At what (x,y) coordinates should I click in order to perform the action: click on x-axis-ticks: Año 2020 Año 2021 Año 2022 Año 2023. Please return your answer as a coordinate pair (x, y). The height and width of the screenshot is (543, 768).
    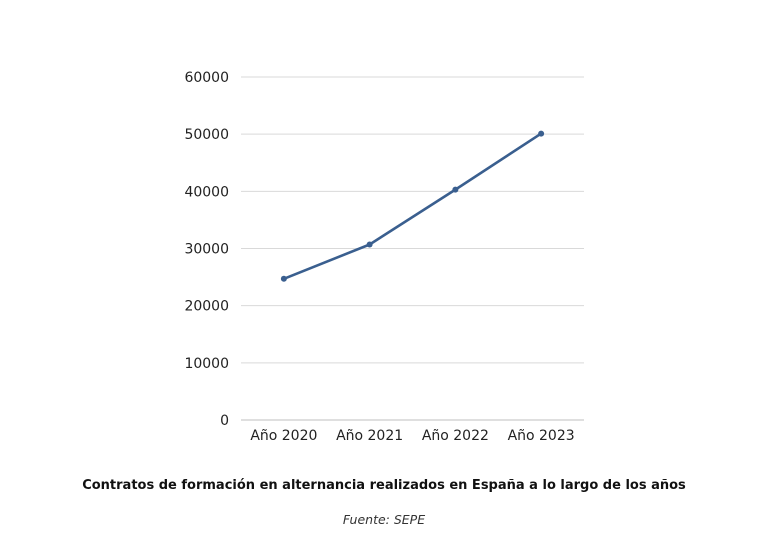
    Looking at the image, I should click on (412, 436).